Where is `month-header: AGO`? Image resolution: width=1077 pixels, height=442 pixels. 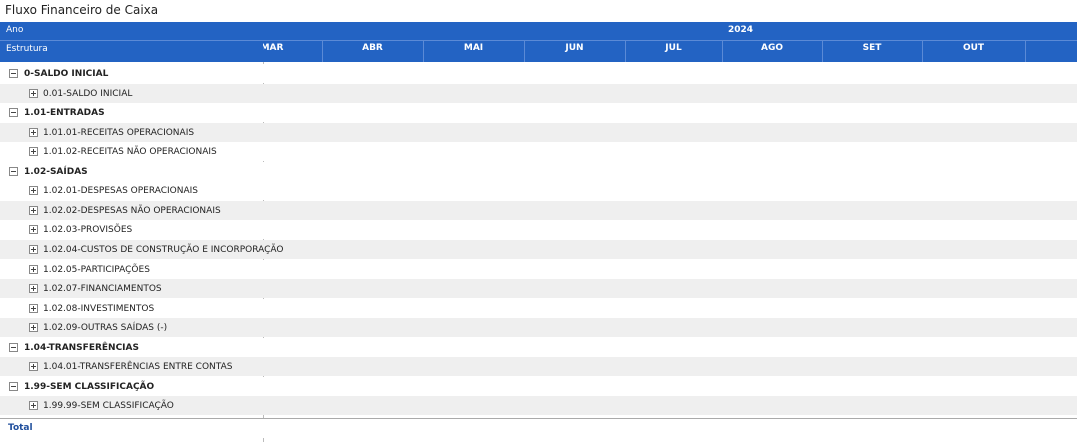 month-header: AGO is located at coordinates (771, 48).